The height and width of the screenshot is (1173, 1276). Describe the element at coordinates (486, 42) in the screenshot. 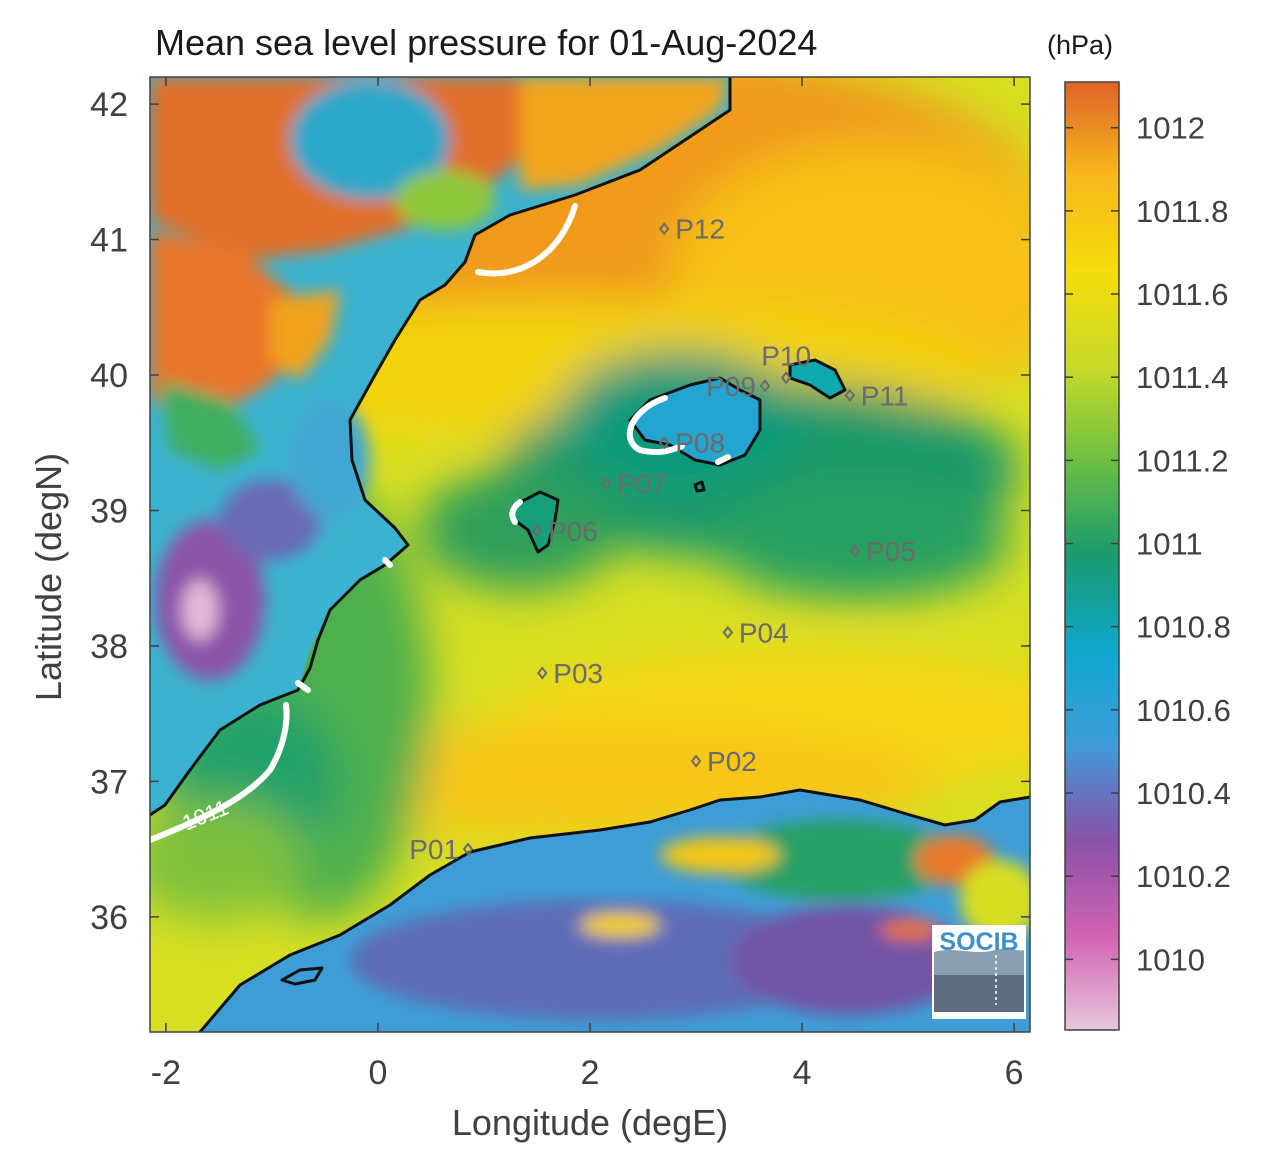

I see `map-title: Mean sea level pressure for 01-Aug-2024` at that location.